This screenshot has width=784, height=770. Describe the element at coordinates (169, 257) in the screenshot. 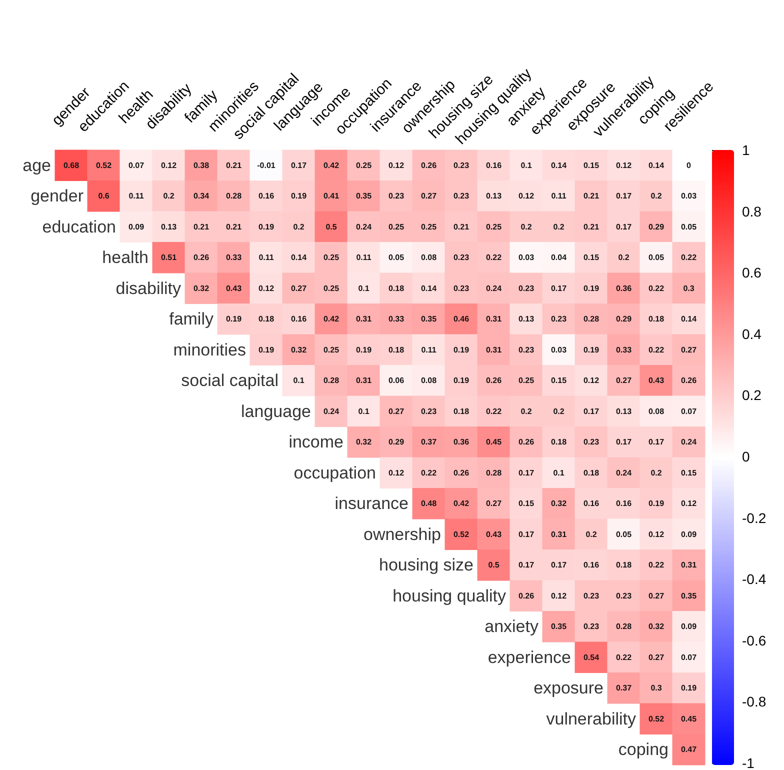

I see `data-label: 0.51` at that location.